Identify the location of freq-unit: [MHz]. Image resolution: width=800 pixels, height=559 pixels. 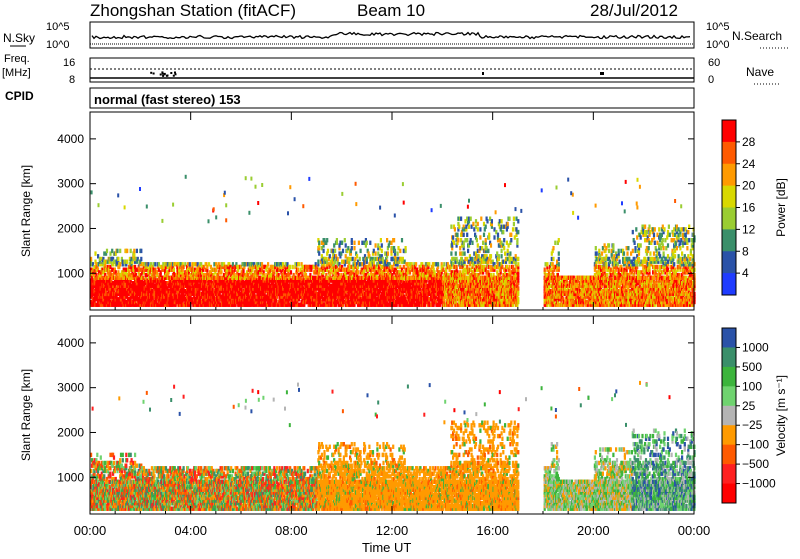
(16, 73).